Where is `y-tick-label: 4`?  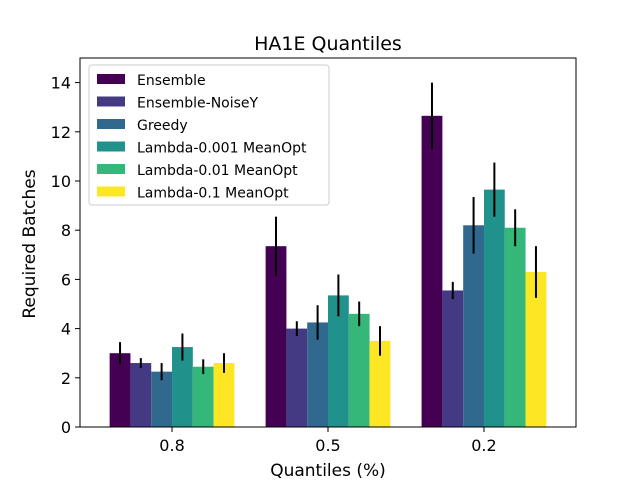 y-tick-label: 4 is located at coordinates (66, 329).